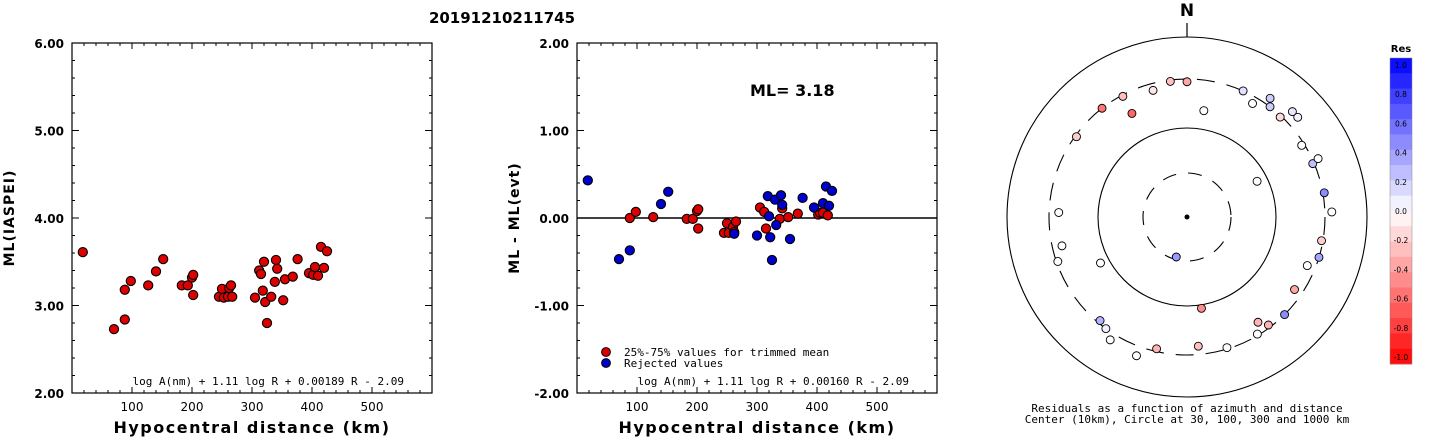 The image size is (1437, 441). What do you see at coordinates (251, 427) in the screenshot?
I see `p1-x-axis-label: Hypocentral distance (km)` at bounding box center [251, 427].